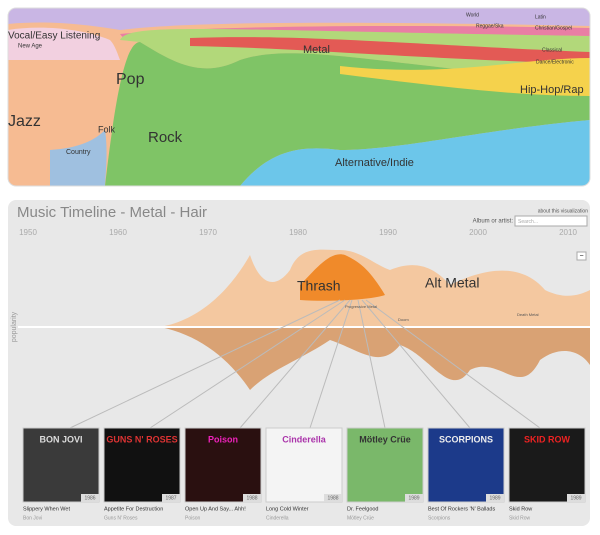 The image size is (600, 535). I want to click on album: Cinderella 1988 Long Cold Winter Cinderella, so click(304, 474).